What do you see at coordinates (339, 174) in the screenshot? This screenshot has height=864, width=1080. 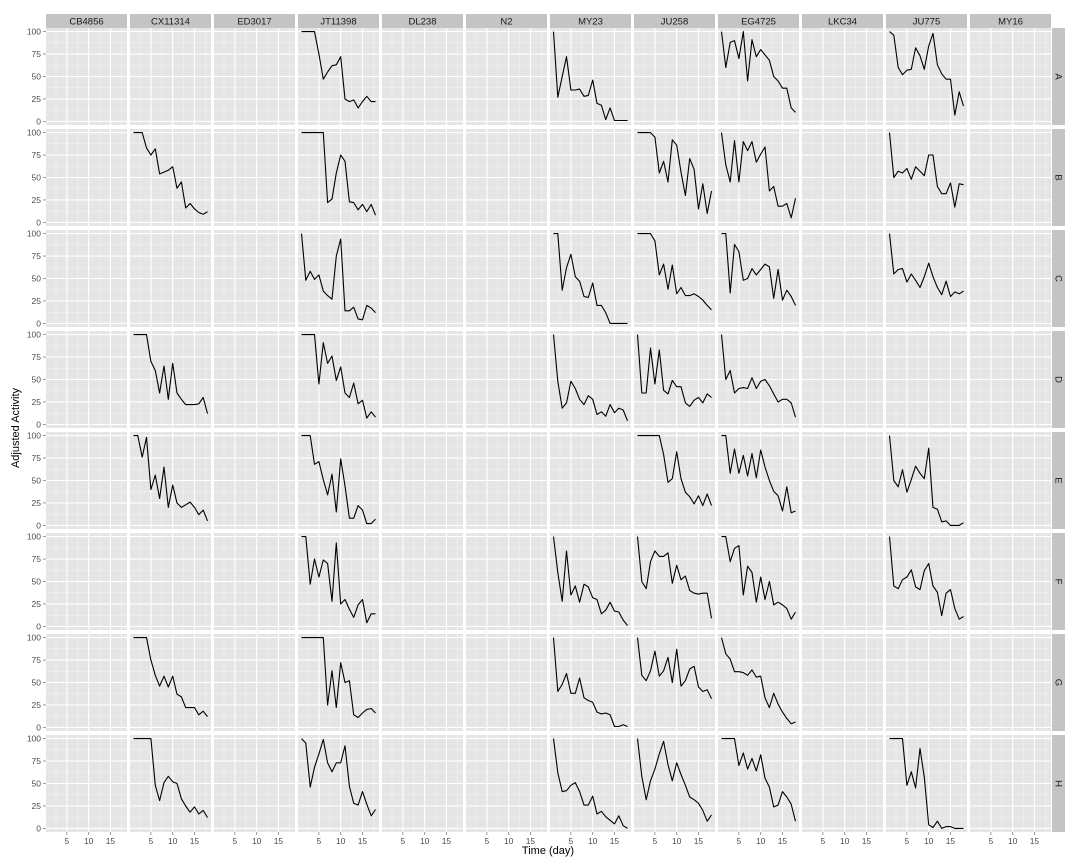 I see `series-line-B-JT11398` at bounding box center [339, 174].